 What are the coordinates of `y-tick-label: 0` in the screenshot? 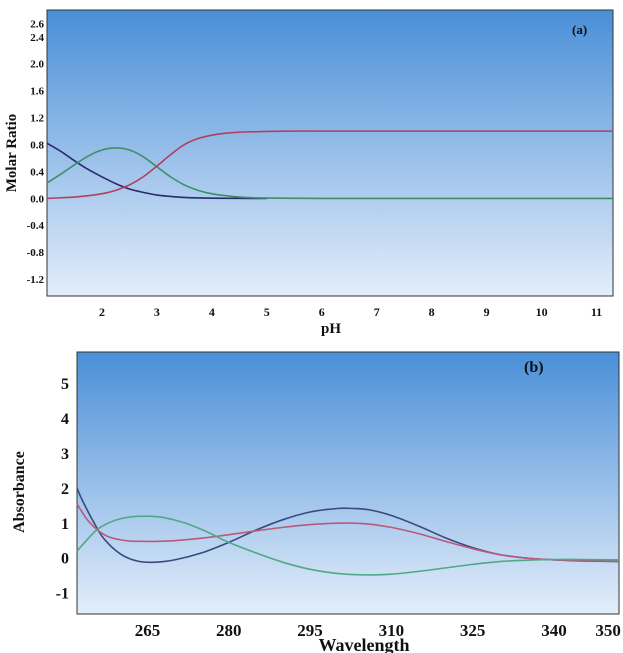 It's located at (65, 559).